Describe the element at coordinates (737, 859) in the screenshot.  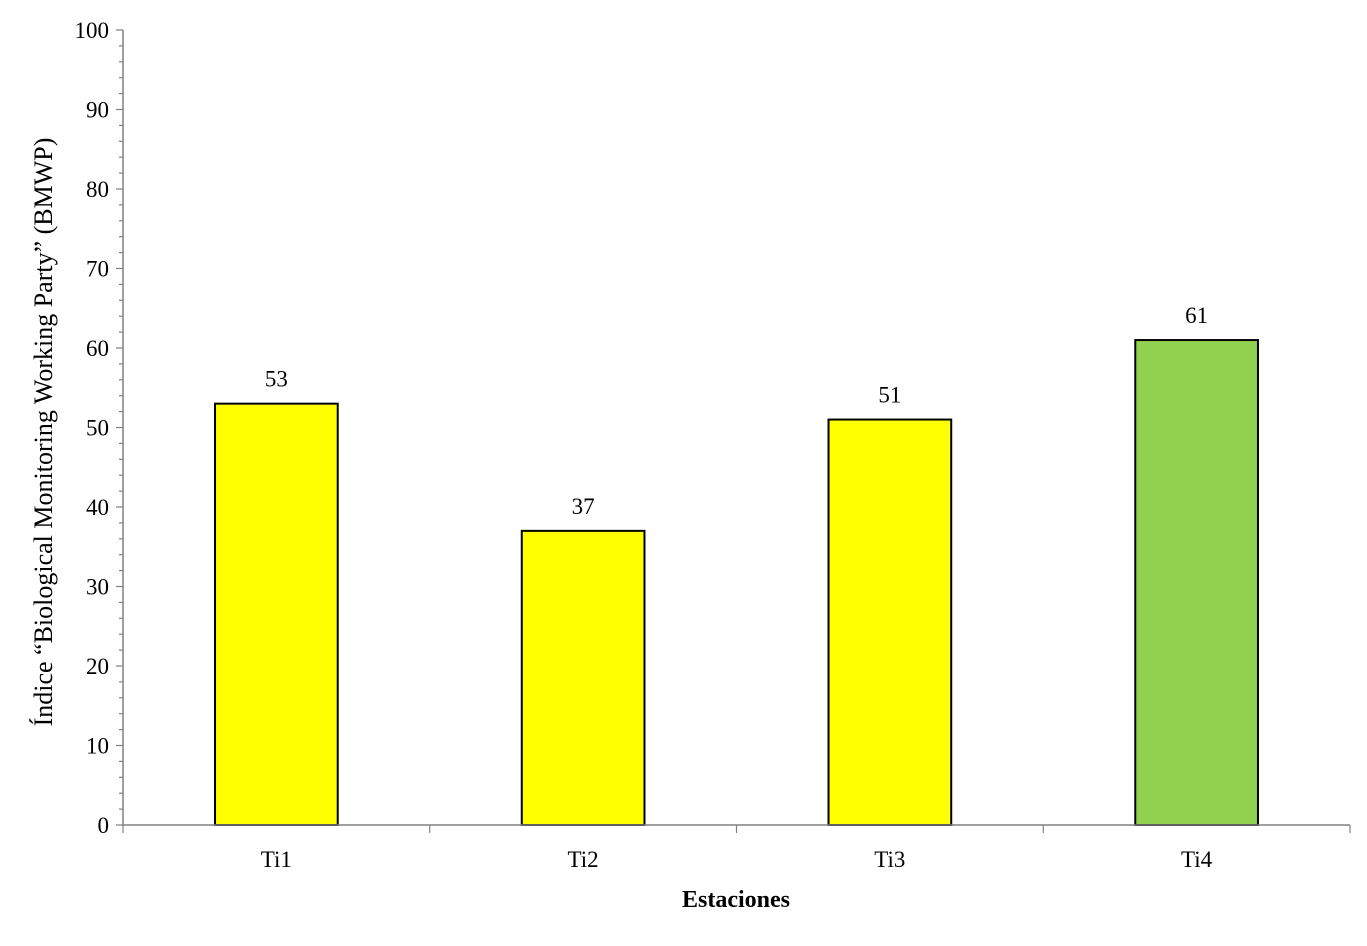
I see `x-tick-labels-group: Ti1 Ti2 Ti3 Ti4` at that location.